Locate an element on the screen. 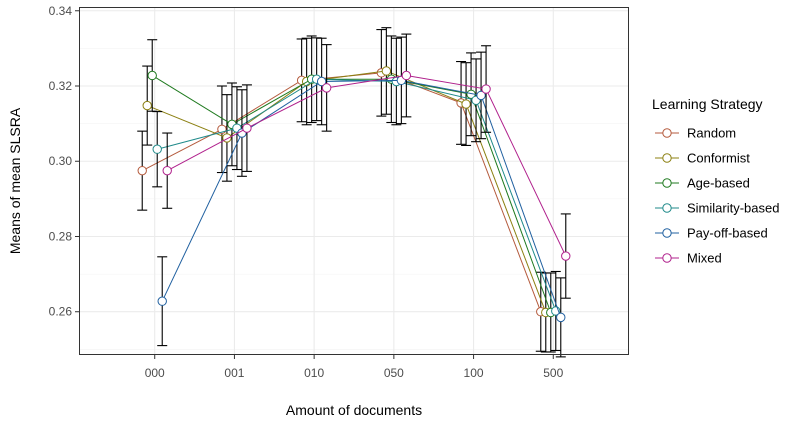 This screenshot has width=807, height=425. x-axis-title: Amount of documents is located at coordinates (354, 410).